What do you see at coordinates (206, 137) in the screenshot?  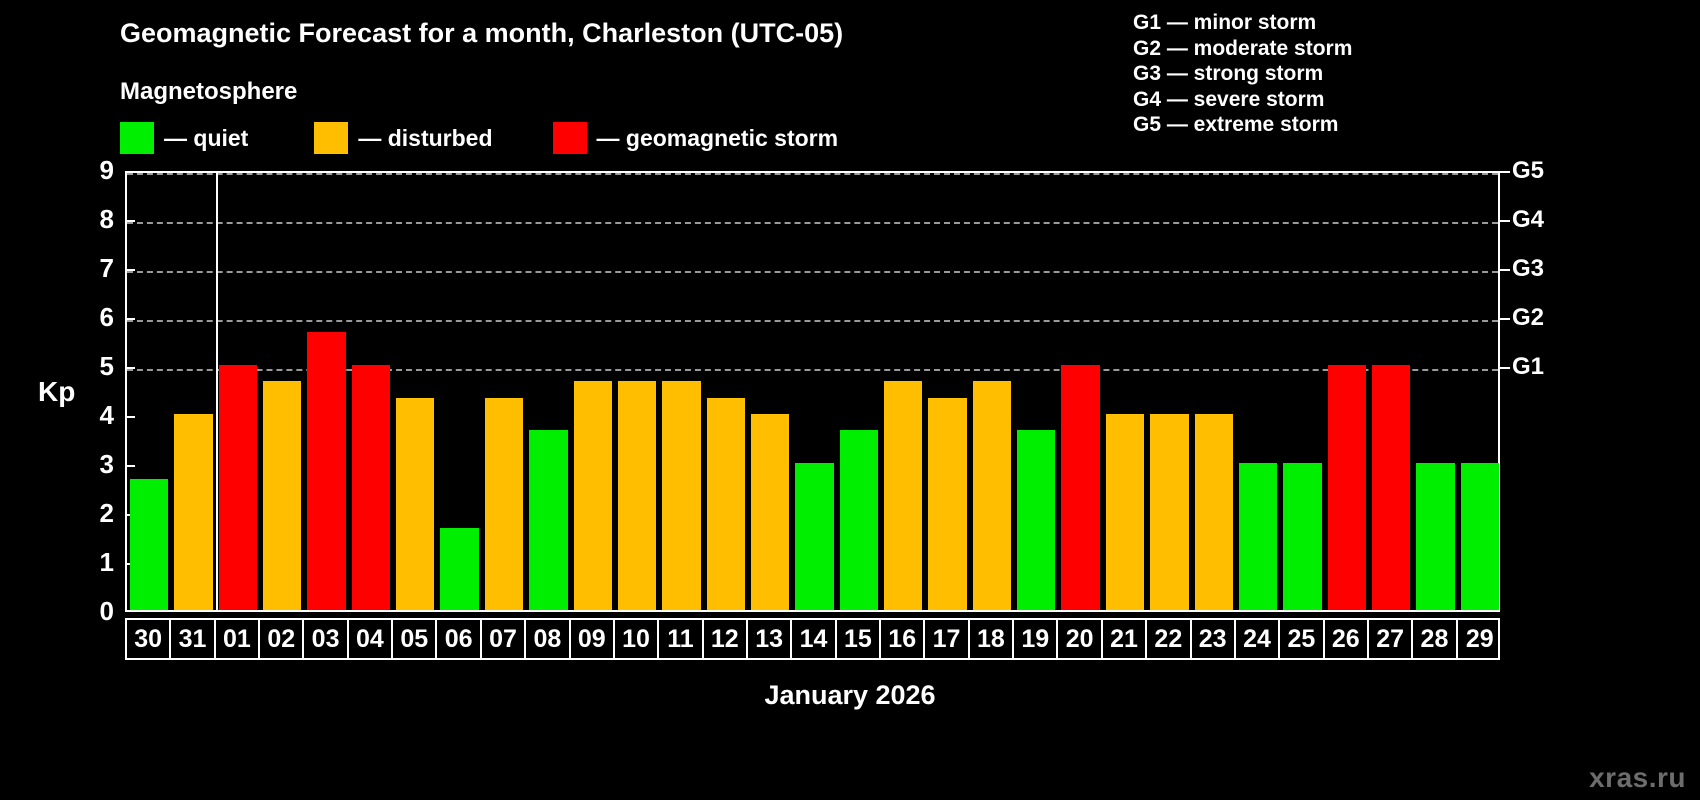 I see `legend-label-quiet: — quiet` at bounding box center [206, 137].